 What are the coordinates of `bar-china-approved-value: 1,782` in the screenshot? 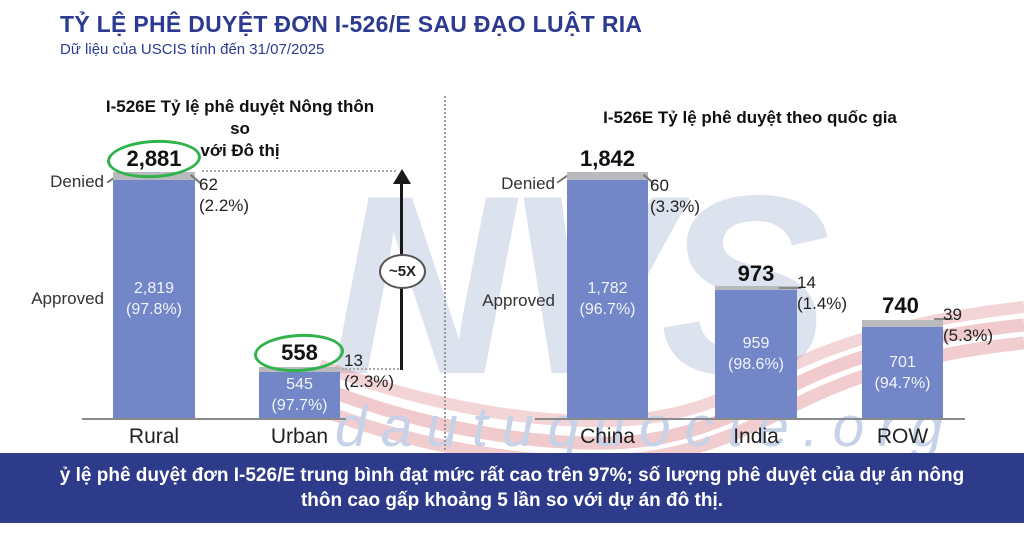 It's located at (607, 288).